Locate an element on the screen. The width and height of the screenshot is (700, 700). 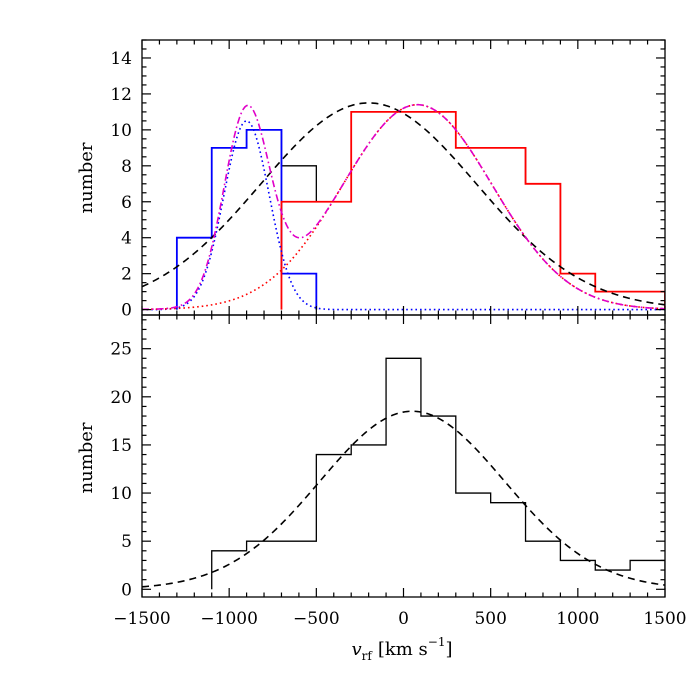
x-tick-label: −500 is located at coordinates (316, 619).